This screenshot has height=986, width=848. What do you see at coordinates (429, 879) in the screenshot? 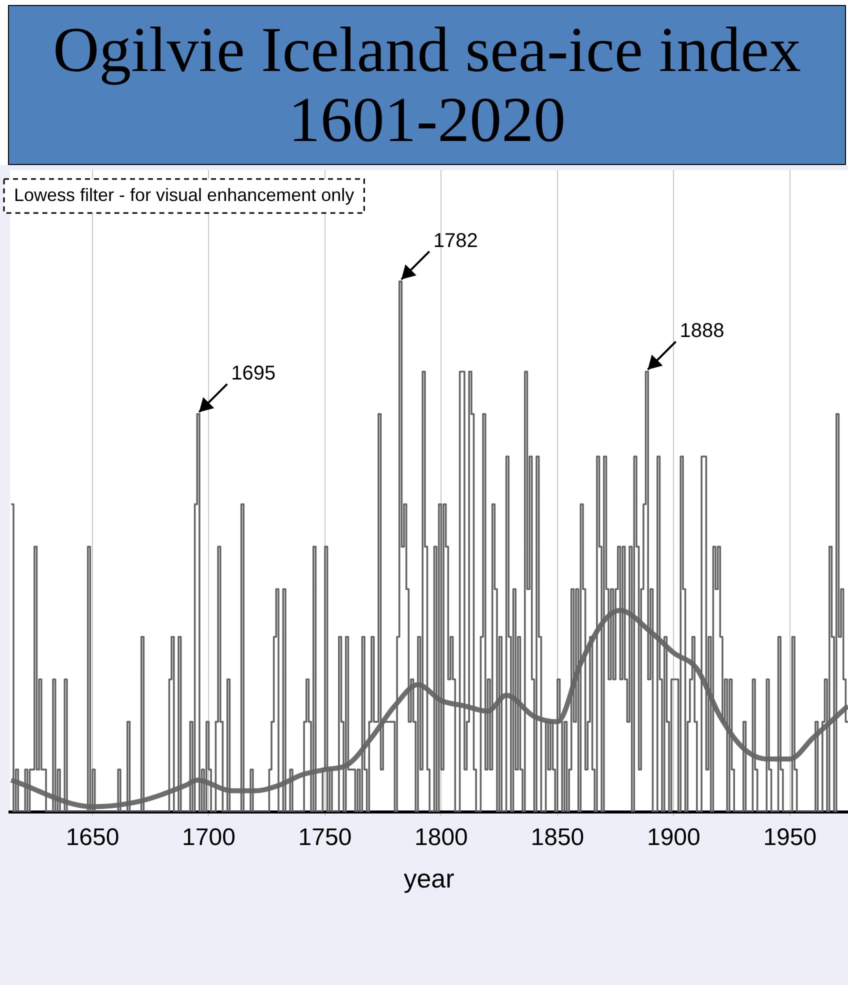
I see `x-axis-title: year` at bounding box center [429, 879].